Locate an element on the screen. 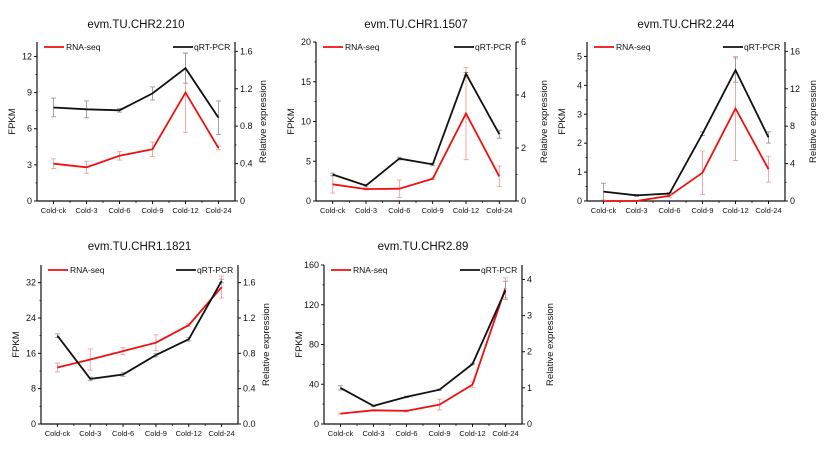 The height and width of the screenshot is (458, 831). right-tick-label: 1 is located at coordinates (529, 388).